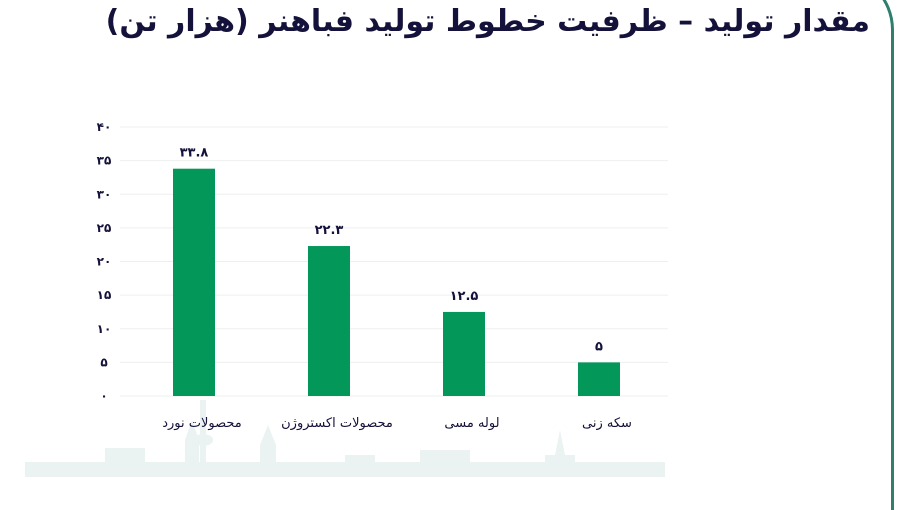 This screenshot has width=904, height=510. What do you see at coordinates (337, 423) in the screenshot?
I see `x-tick-label: محصولات اکستروژن` at bounding box center [337, 423].